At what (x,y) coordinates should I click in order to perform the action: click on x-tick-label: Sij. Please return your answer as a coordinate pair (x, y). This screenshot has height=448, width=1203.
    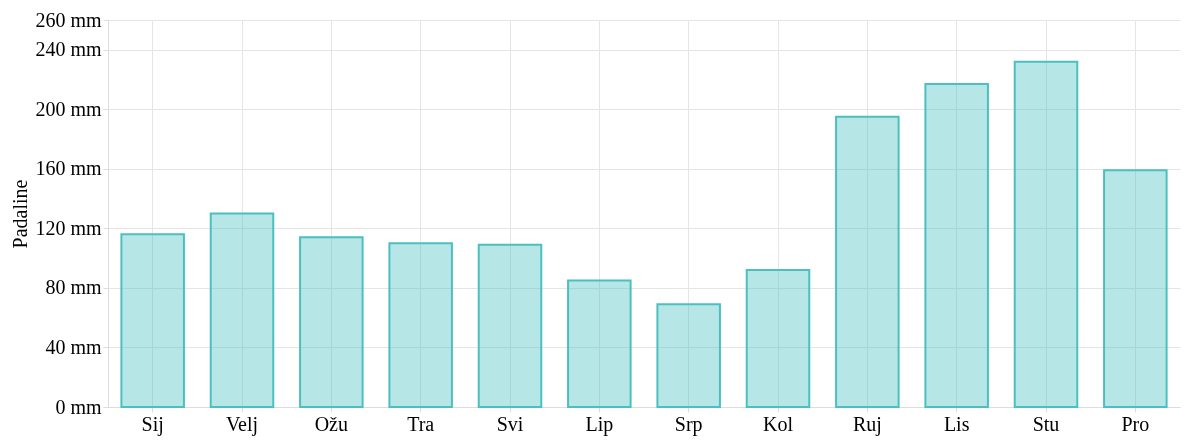
    Looking at the image, I should click on (152, 424).